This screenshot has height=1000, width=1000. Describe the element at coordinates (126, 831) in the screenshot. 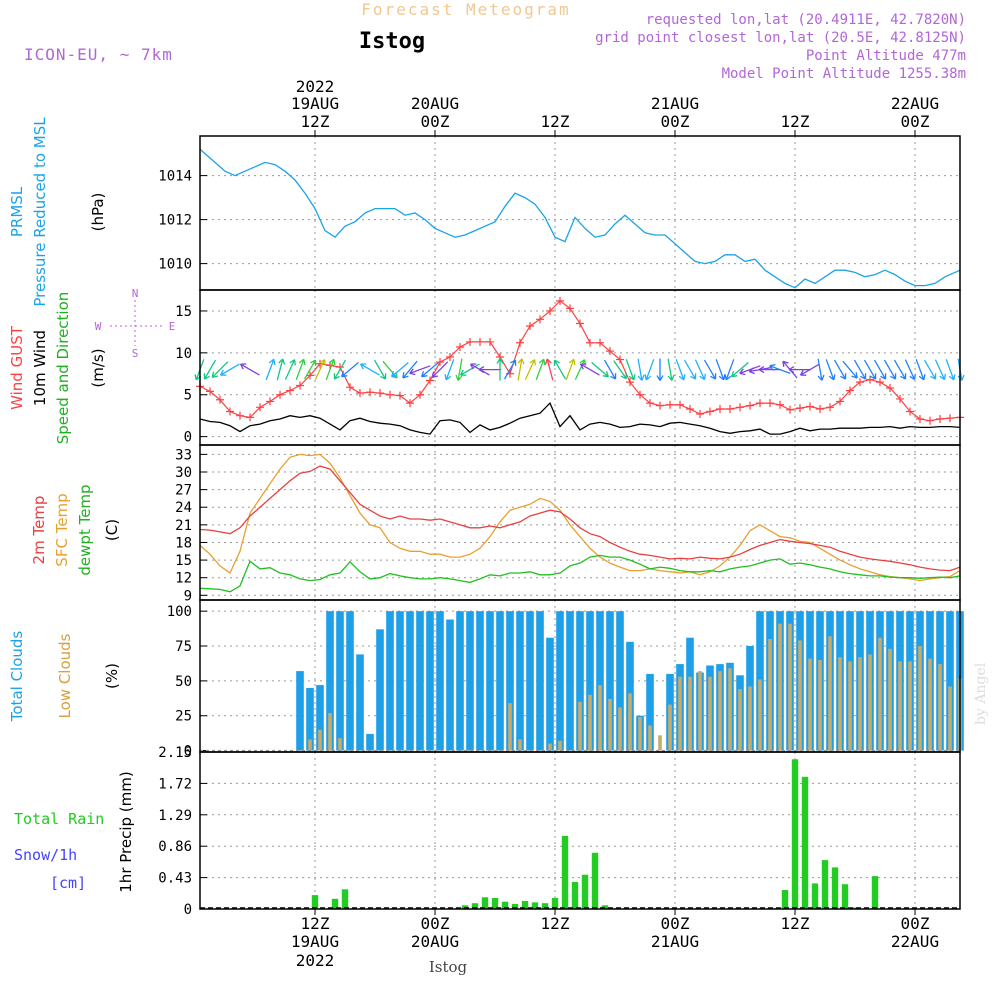

I see `precip-unit: 1hr Precip (mm)` at that location.